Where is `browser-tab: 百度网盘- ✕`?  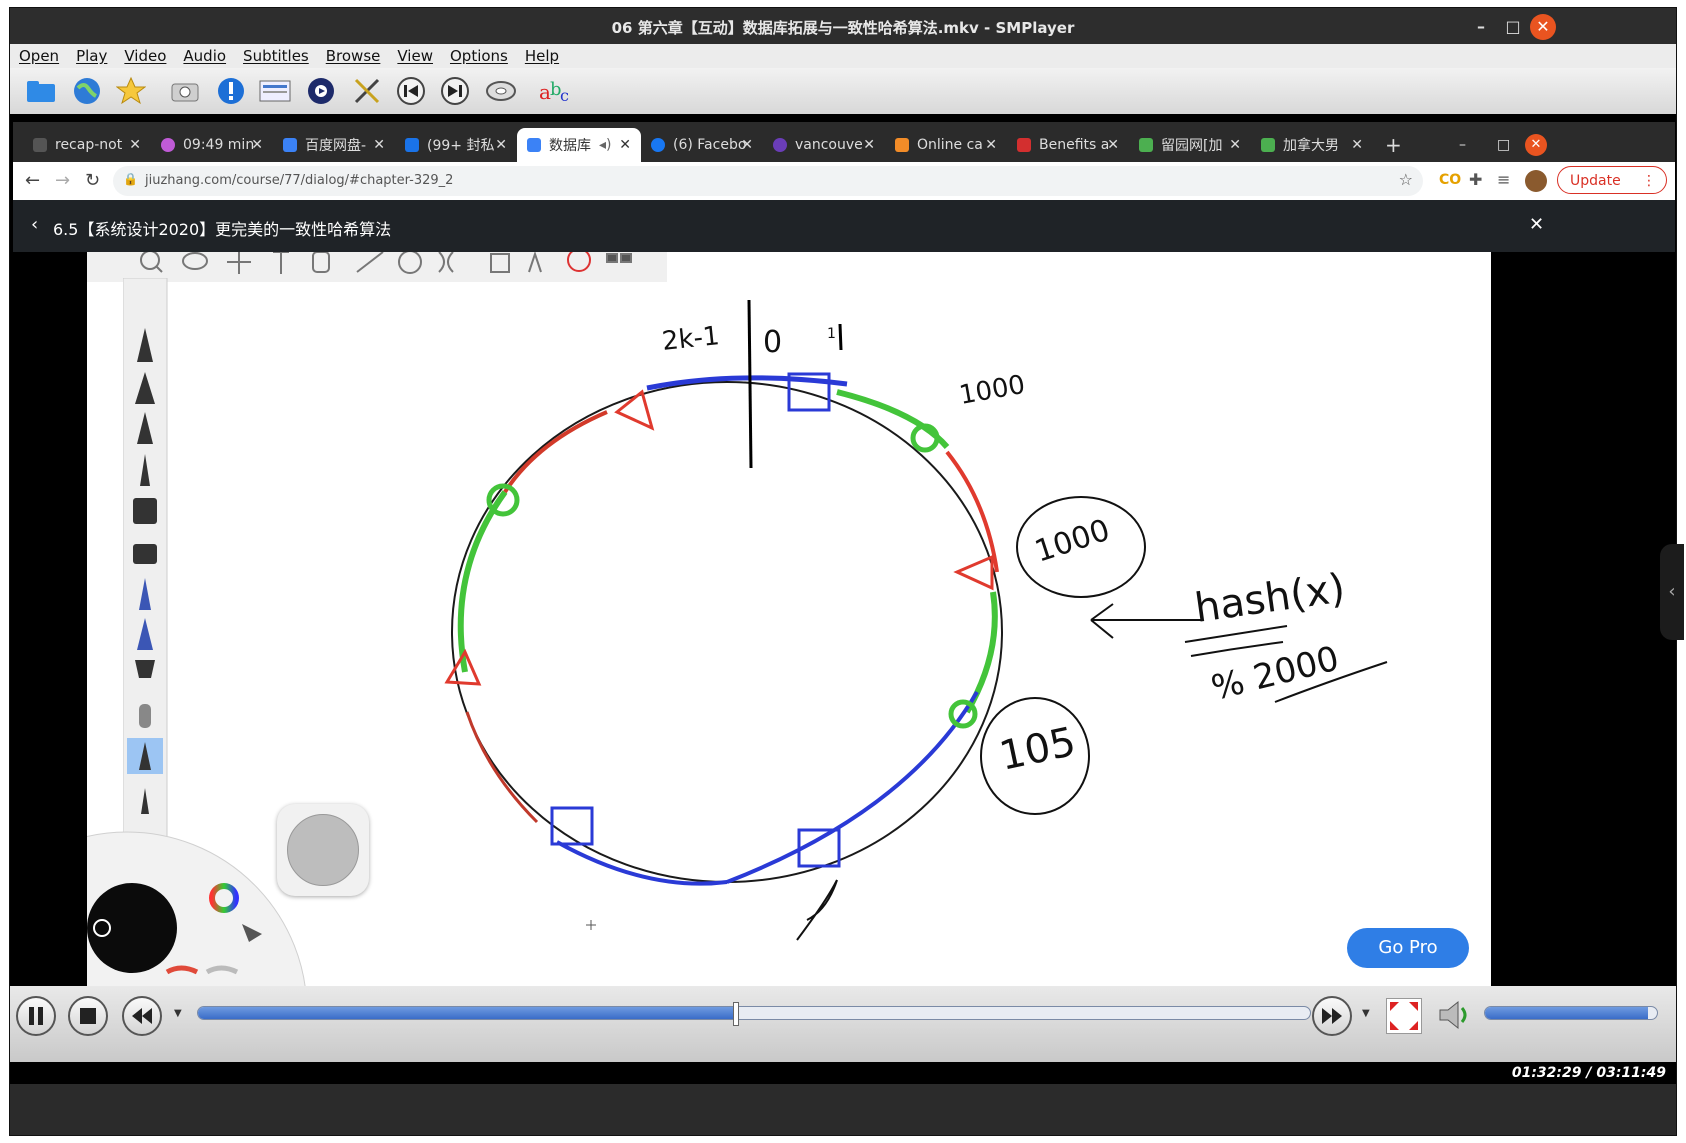
browser-tab: 百度网盘- ✕ is located at coordinates (334, 145).